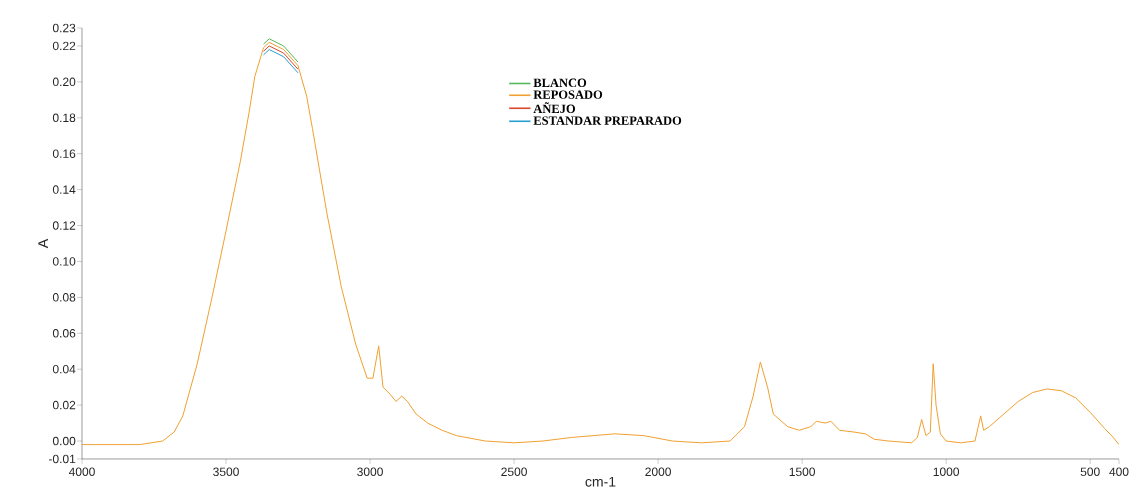 The height and width of the screenshot is (500, 1138). Describe the element at coordinates (370, 472) in the screenshot. I see `x-tick-label: 3000` at that location.